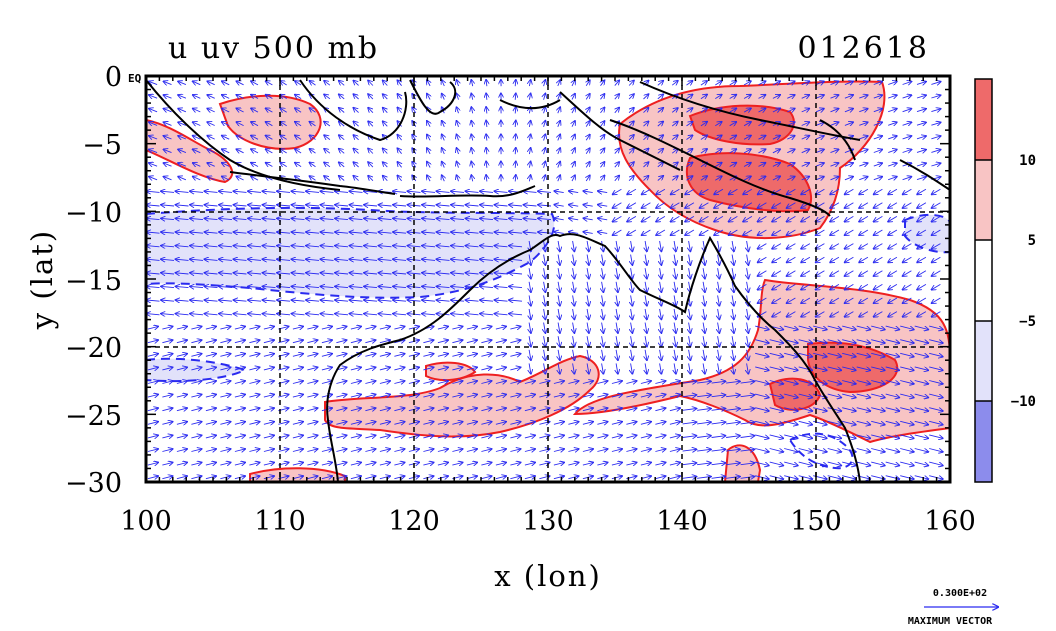 Image resolution: width=1056 pixels, height=631 pixels. Describe the element at coordinates (1027, 322) in the screenshot. I see `colorbar-label: −5` at that location.